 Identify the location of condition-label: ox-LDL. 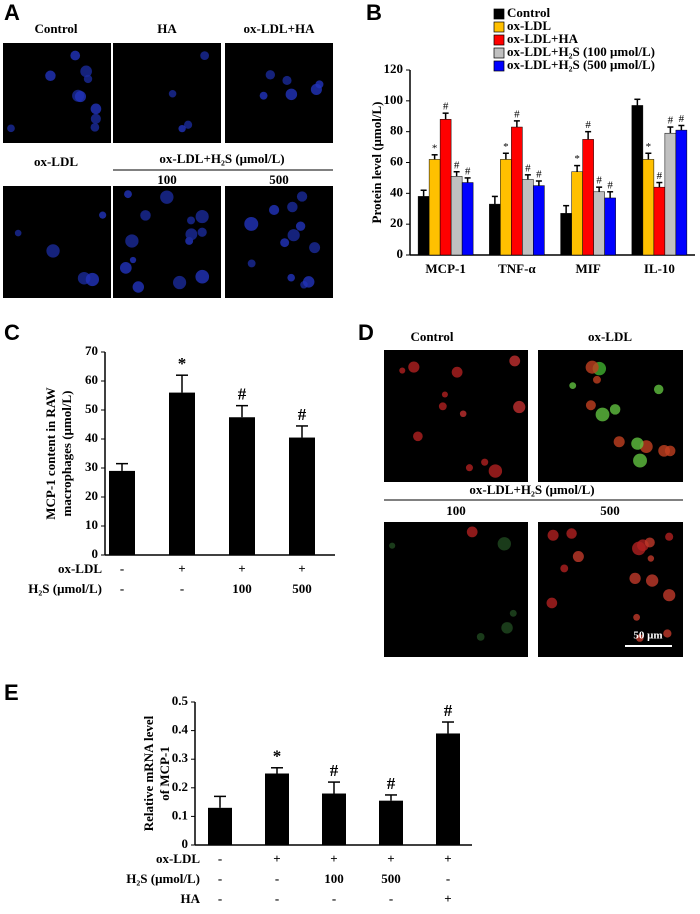
(80, 568).